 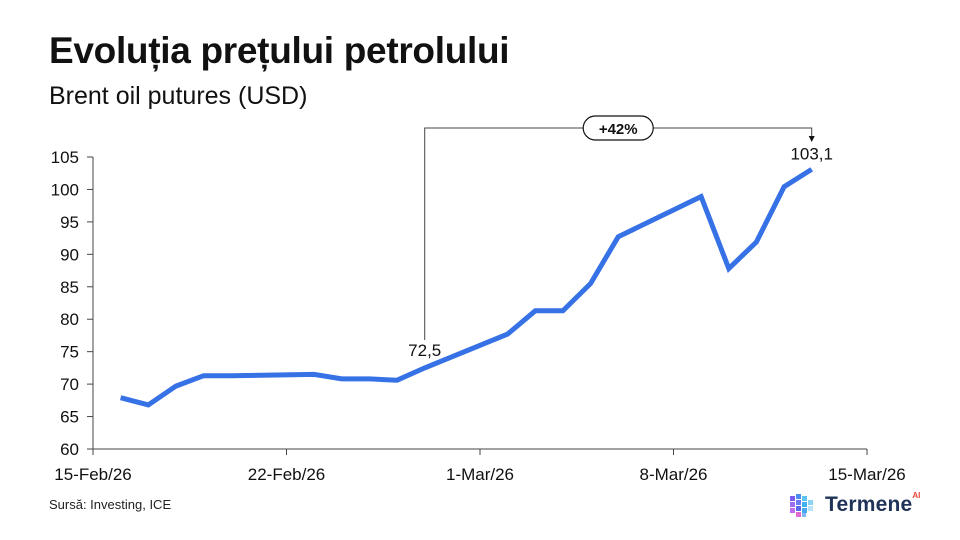 I want to click on y-tick-label: 95, so click(x=69, y=222).